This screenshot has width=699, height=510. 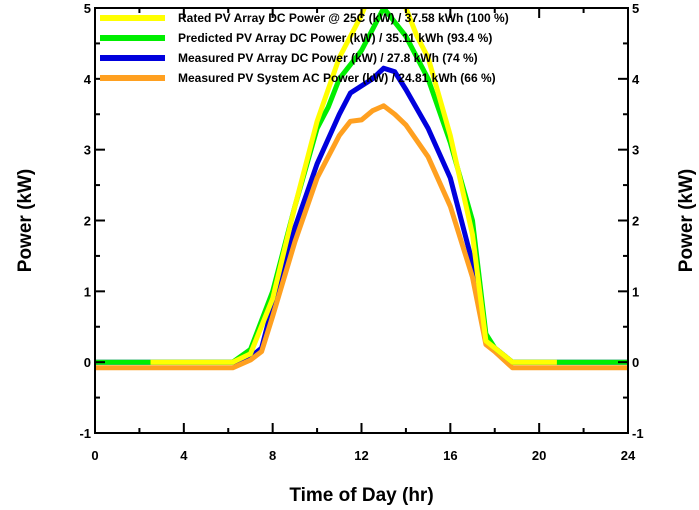 I want to click on y-axis-title: Power (kW), so click(x=25, y=220).